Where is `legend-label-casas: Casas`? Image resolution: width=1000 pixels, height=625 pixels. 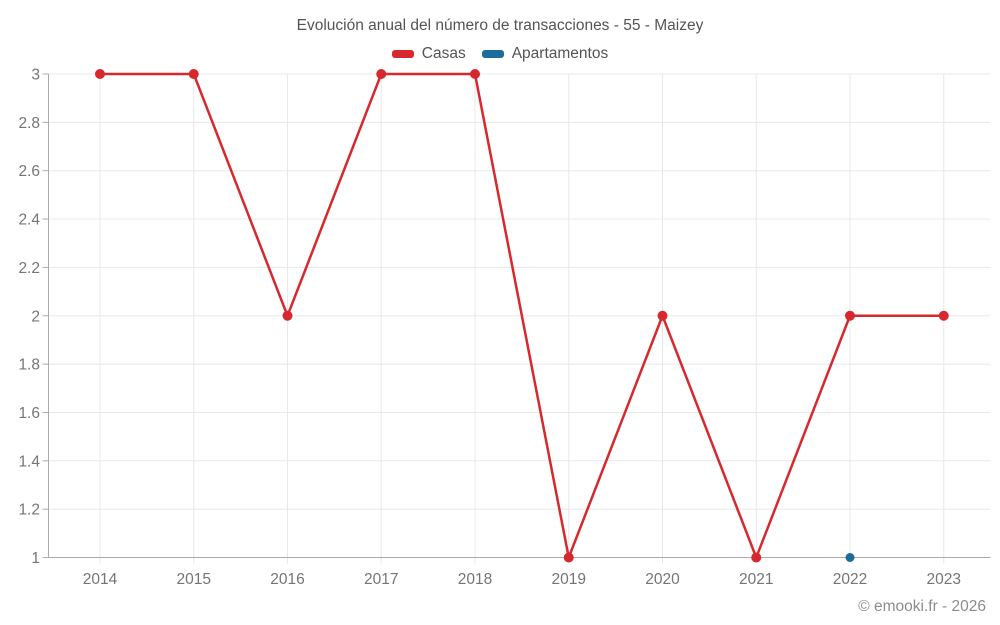 legend-label-casas: Casas is located at coordinates (443, 53).